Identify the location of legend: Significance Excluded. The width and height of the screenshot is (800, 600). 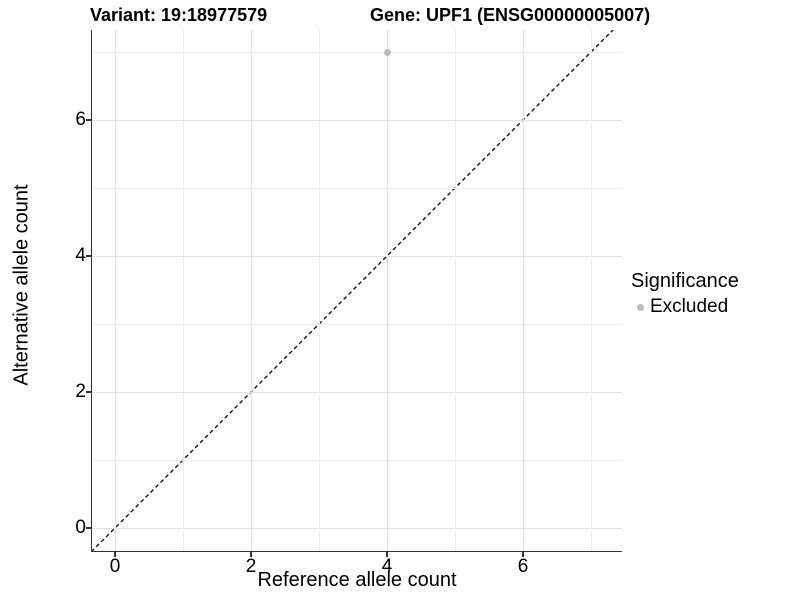
(685, 294).